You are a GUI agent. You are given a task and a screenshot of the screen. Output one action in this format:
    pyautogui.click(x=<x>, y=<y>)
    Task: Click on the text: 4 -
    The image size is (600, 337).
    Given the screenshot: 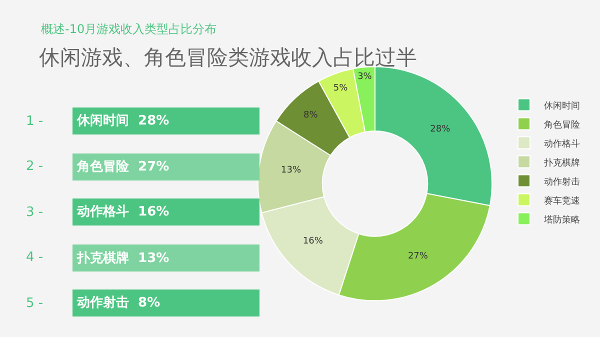 What is the action you would take?
    pyautogui.click(x=35, y=257)
    